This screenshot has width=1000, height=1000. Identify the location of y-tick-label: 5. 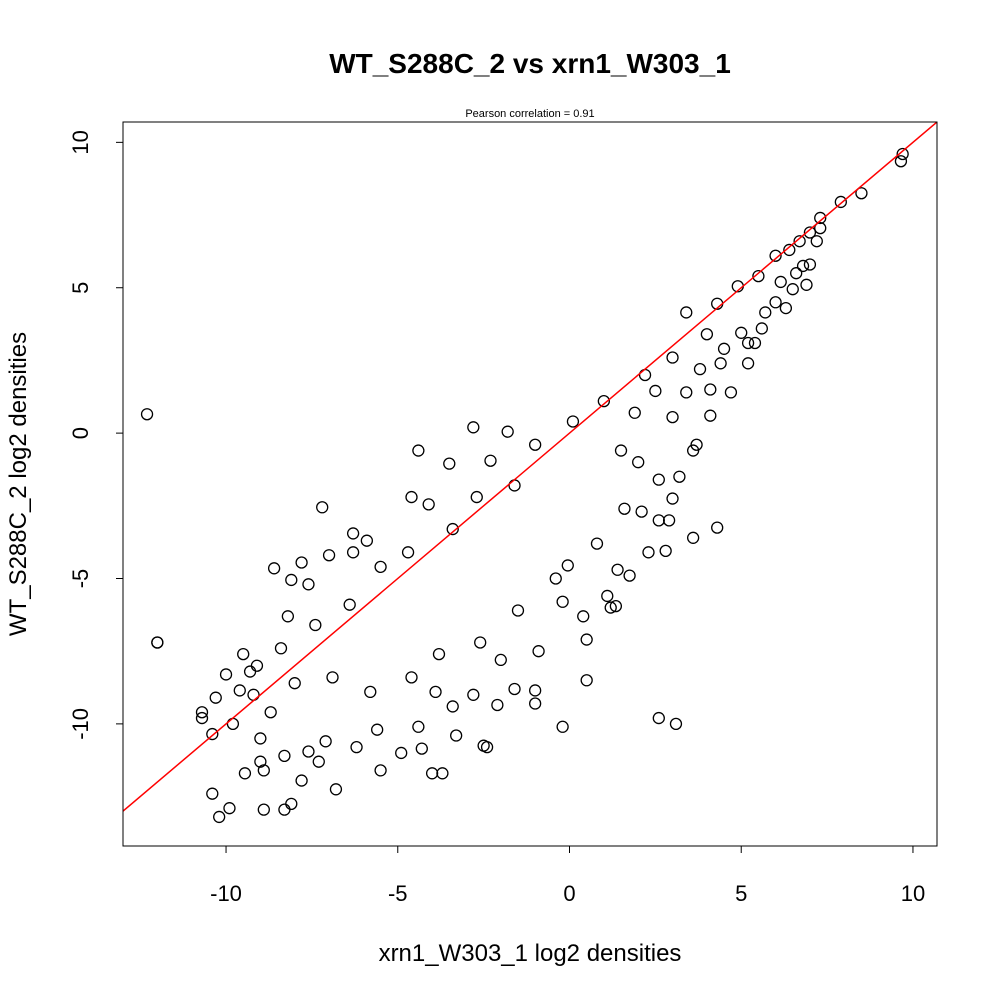
(80, 288).